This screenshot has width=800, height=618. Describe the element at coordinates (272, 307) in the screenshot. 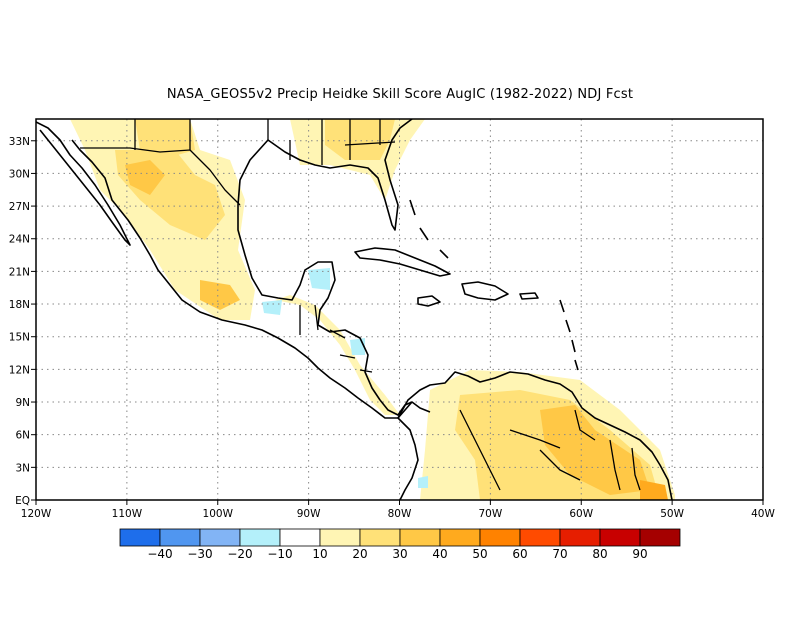

I see `shade-gulf-blue` at that location.